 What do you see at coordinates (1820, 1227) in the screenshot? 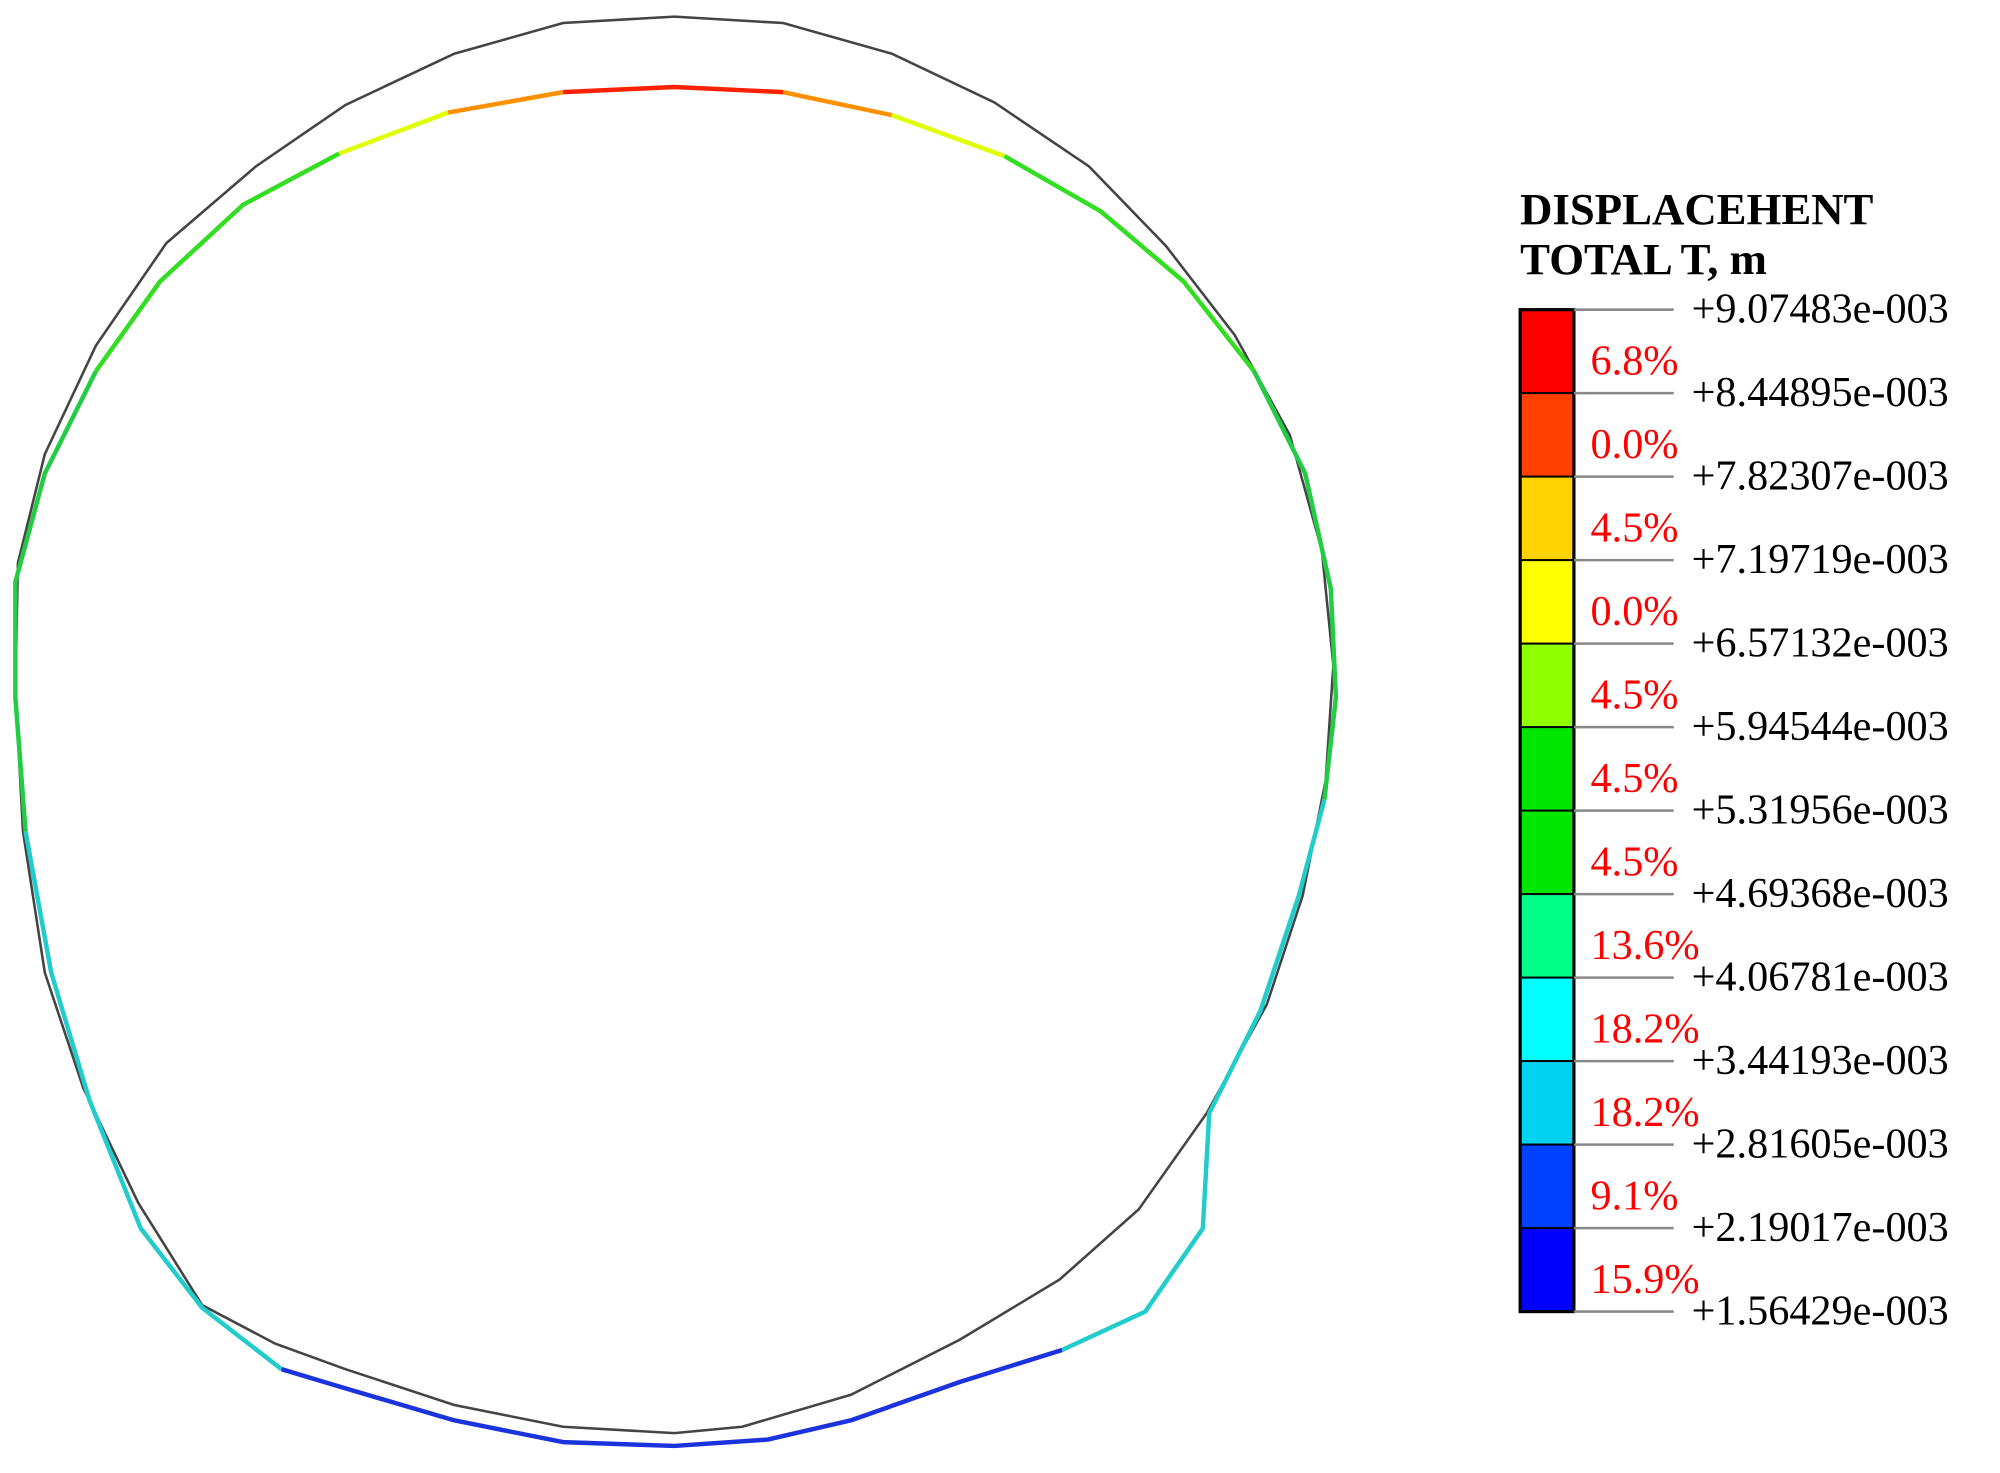
I see `level-label: +2.19017e-003` at bounding box center [1820, 1227].